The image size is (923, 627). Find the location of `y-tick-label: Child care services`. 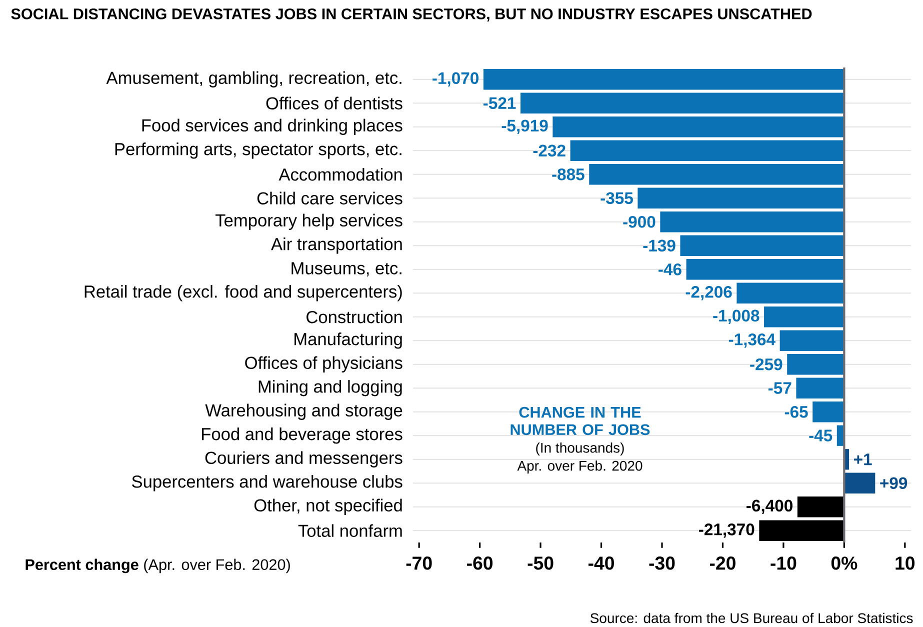

y-tick-label: Child care services is located at coordinates (329, 198).